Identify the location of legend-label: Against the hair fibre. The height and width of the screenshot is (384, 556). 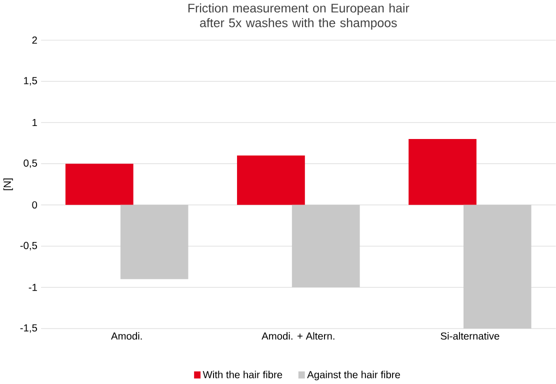
(353, 375).